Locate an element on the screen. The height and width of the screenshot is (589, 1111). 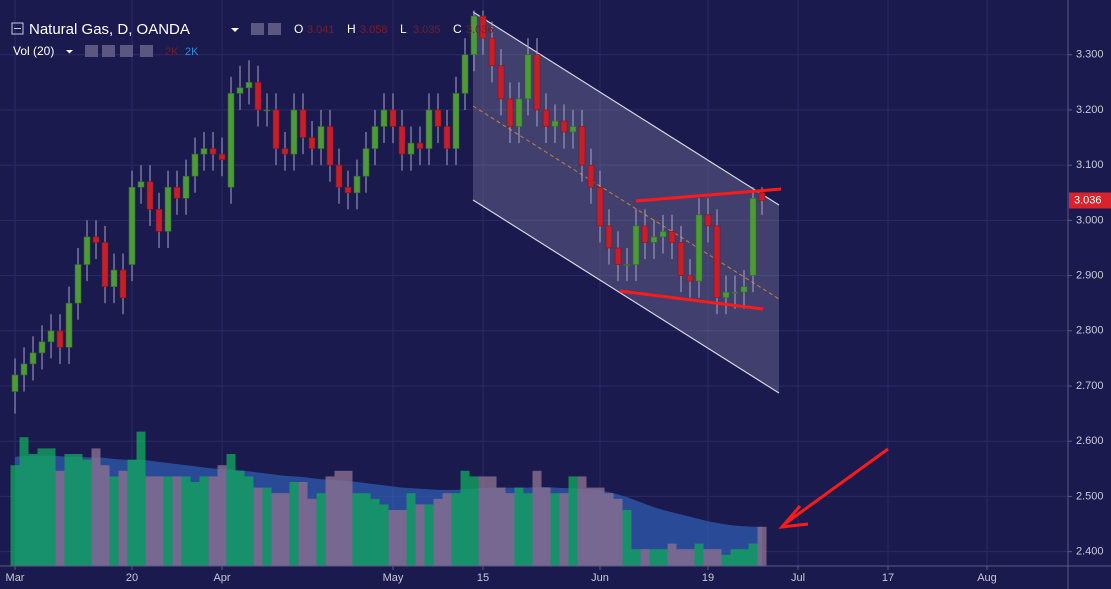
symbol-title: Natural Gas, D, OANDA is located at coordinates (109, 29).